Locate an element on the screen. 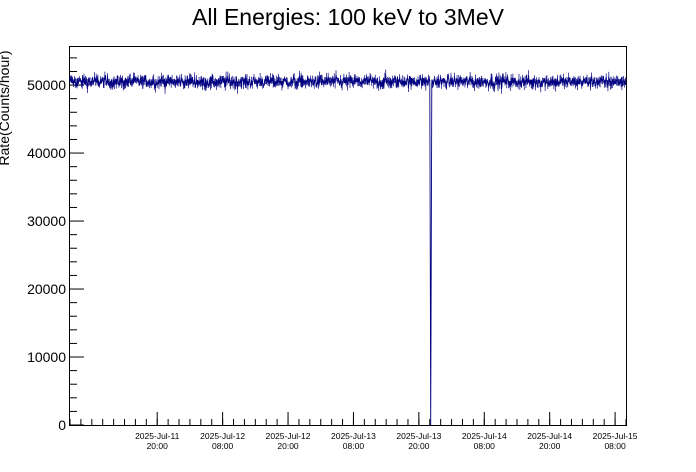 The image size is (696, 472). y-tick-label: 30000 is located at coordinates (46, 221).